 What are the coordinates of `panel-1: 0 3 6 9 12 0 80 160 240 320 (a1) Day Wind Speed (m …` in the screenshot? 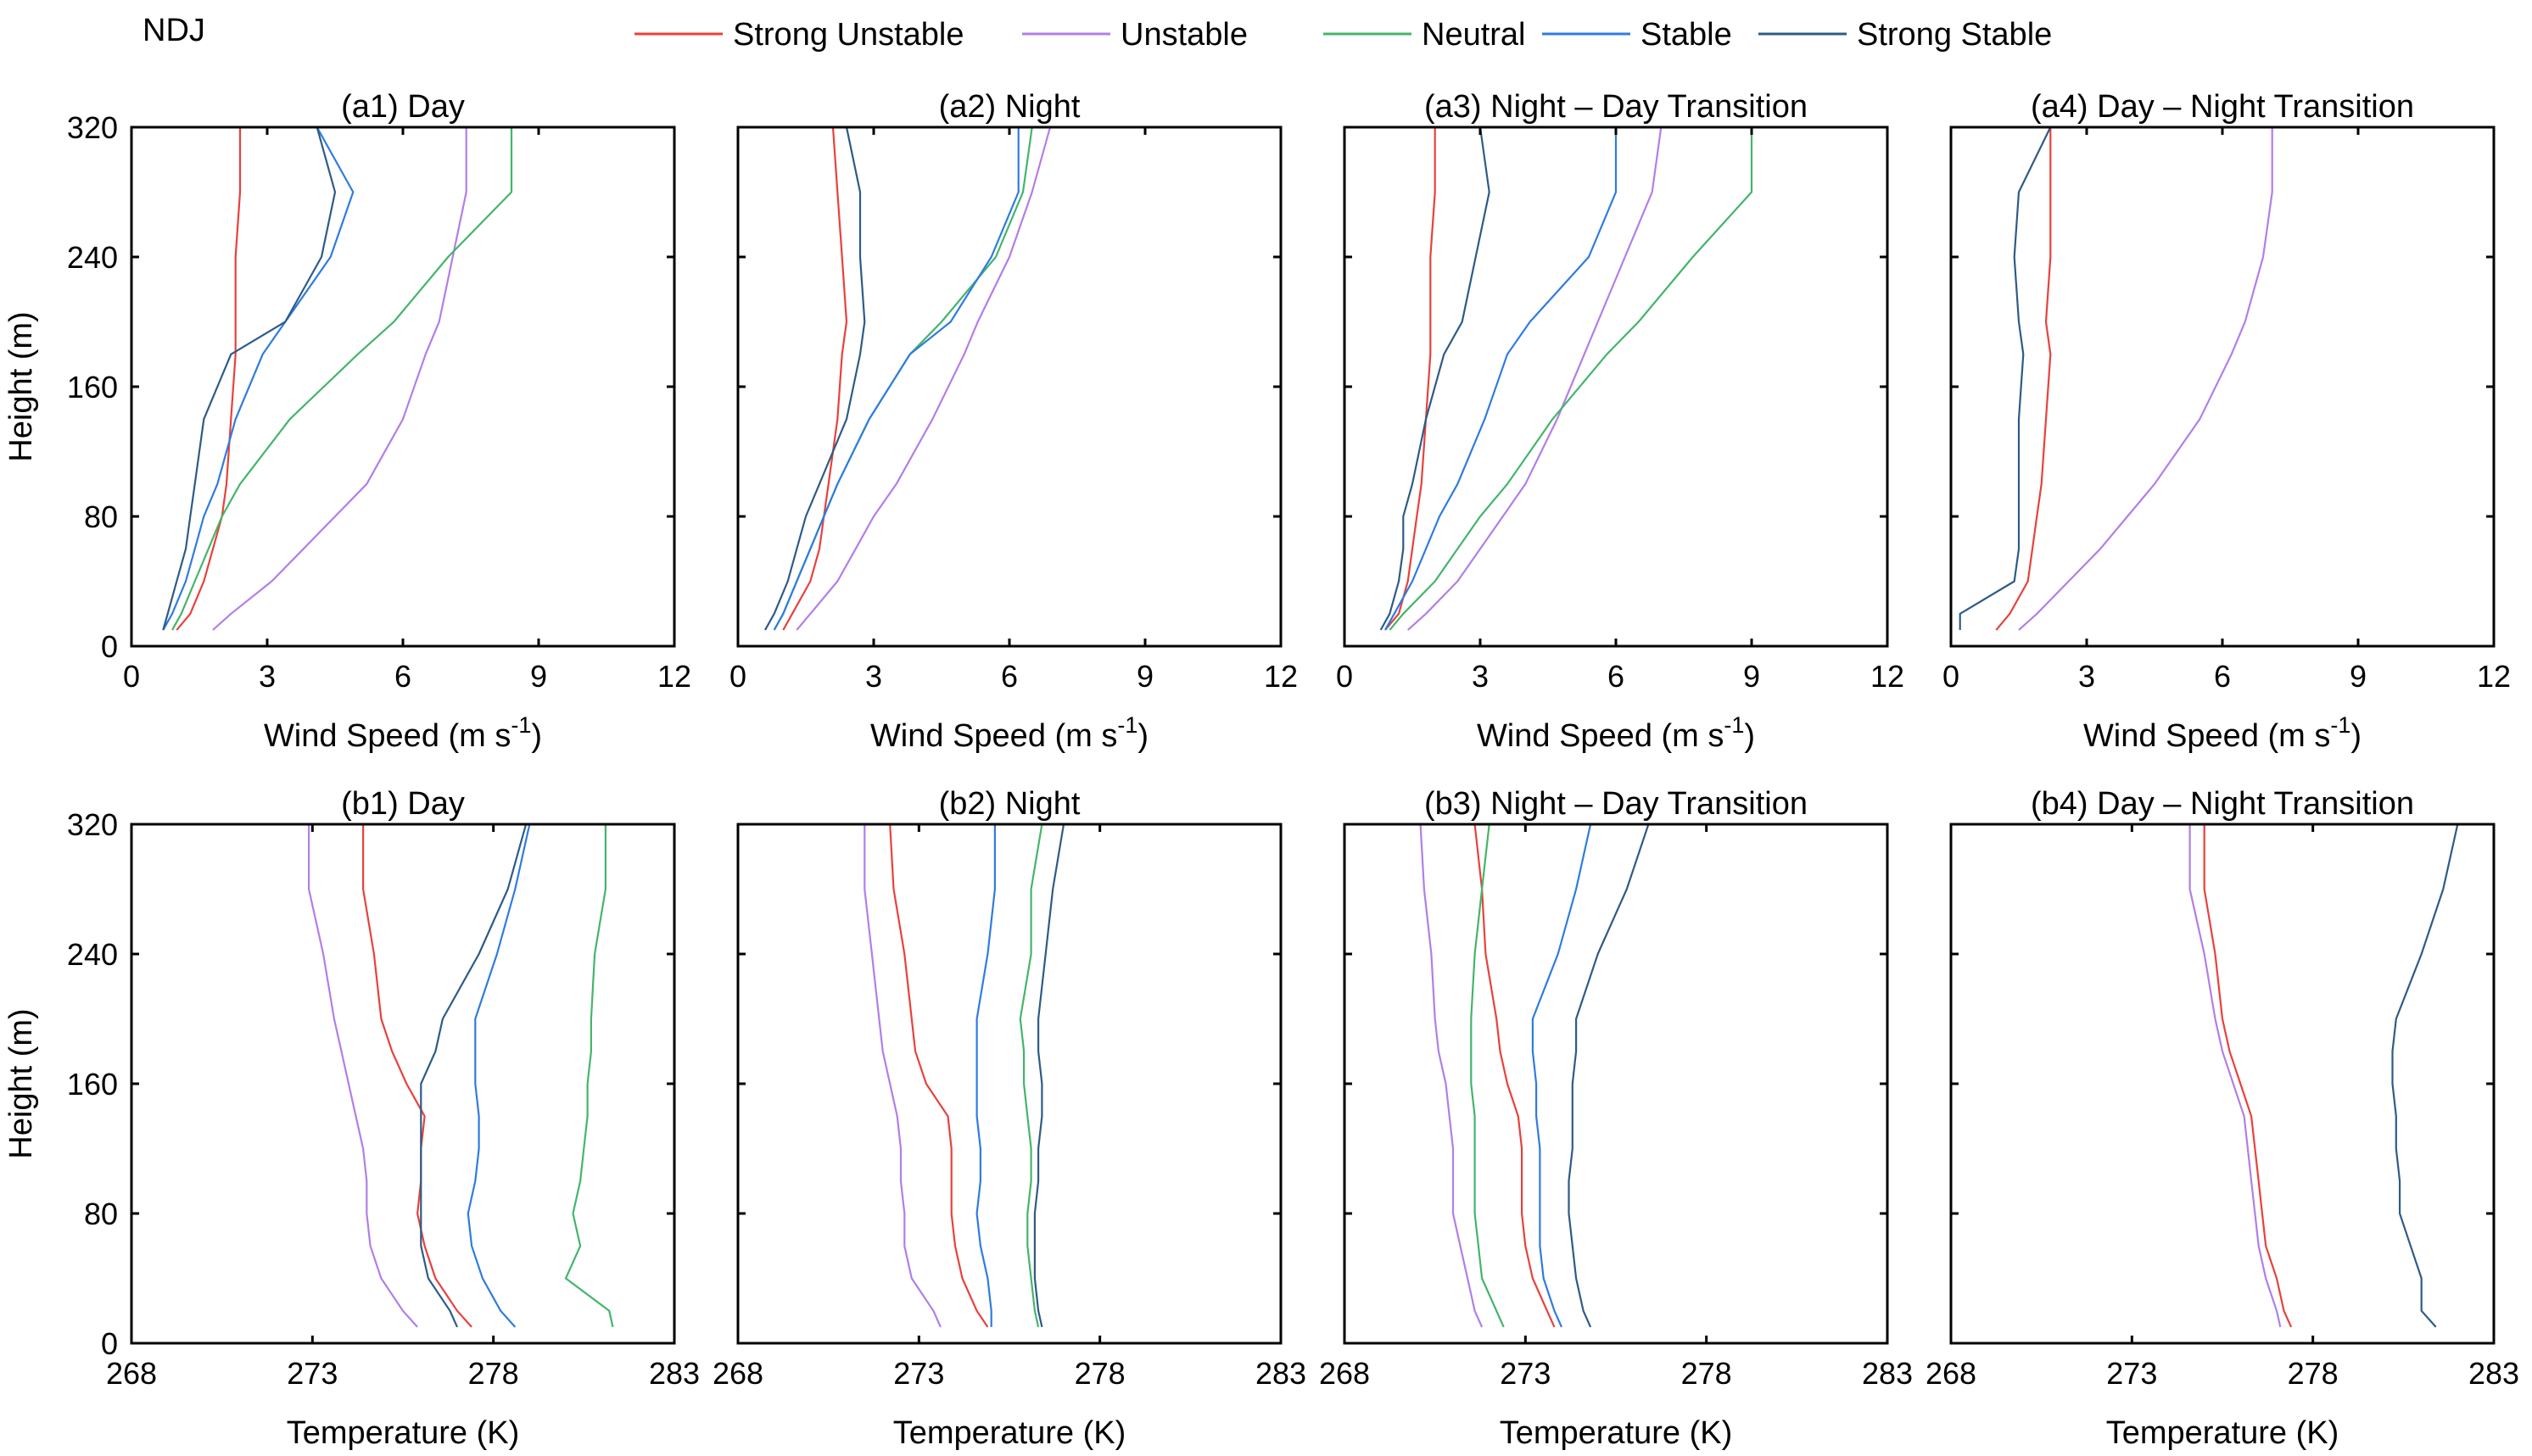 It's located at (347, 421).